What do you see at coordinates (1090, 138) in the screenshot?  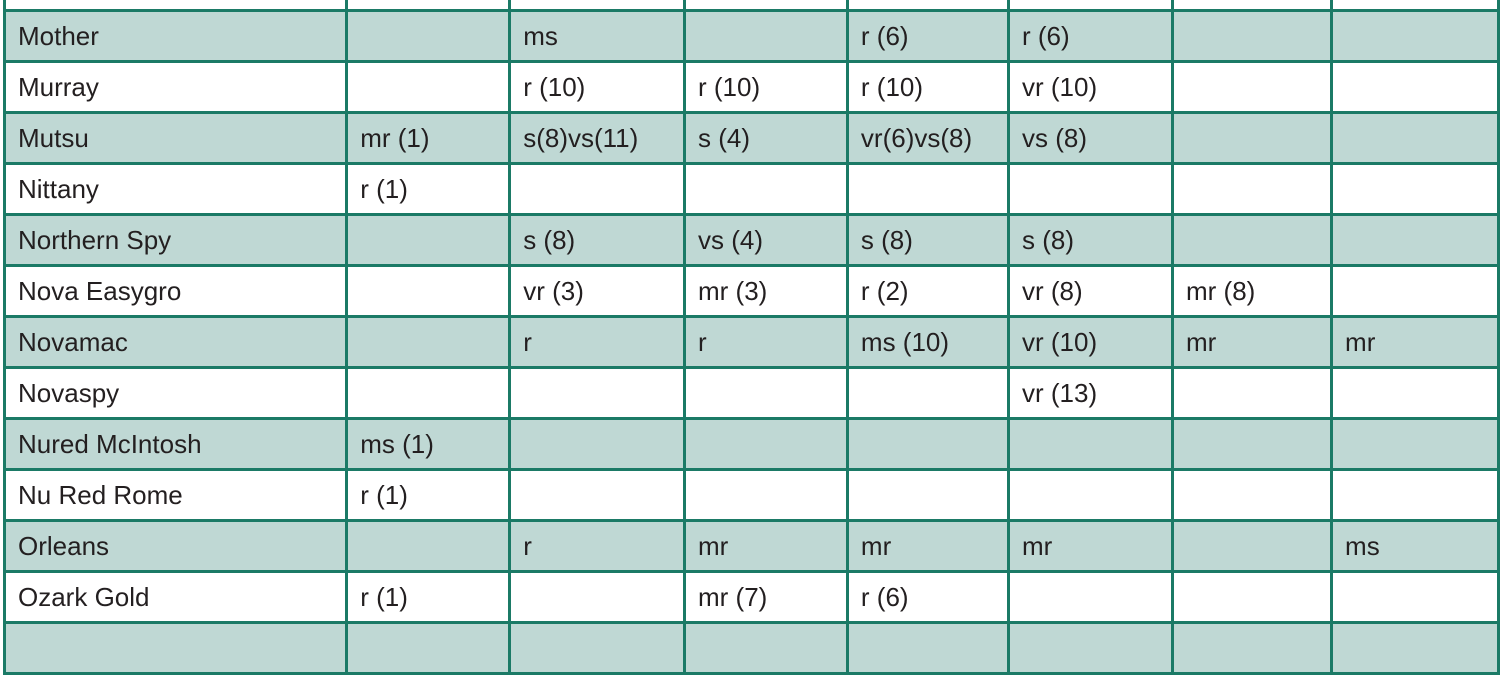 I see `rating-cell: vs (8)` at bounding box center [1090, 138].